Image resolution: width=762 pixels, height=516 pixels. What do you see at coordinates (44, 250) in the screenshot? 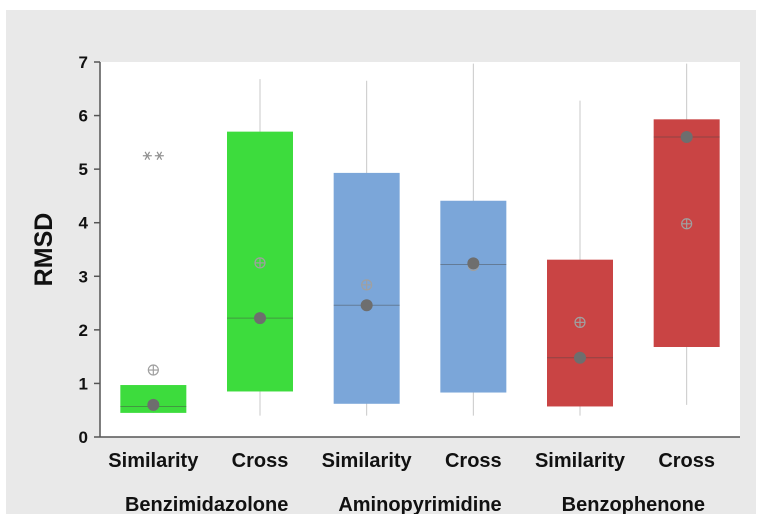
I see `y-axis-title: RMSD` at bounding box center [44, 250].